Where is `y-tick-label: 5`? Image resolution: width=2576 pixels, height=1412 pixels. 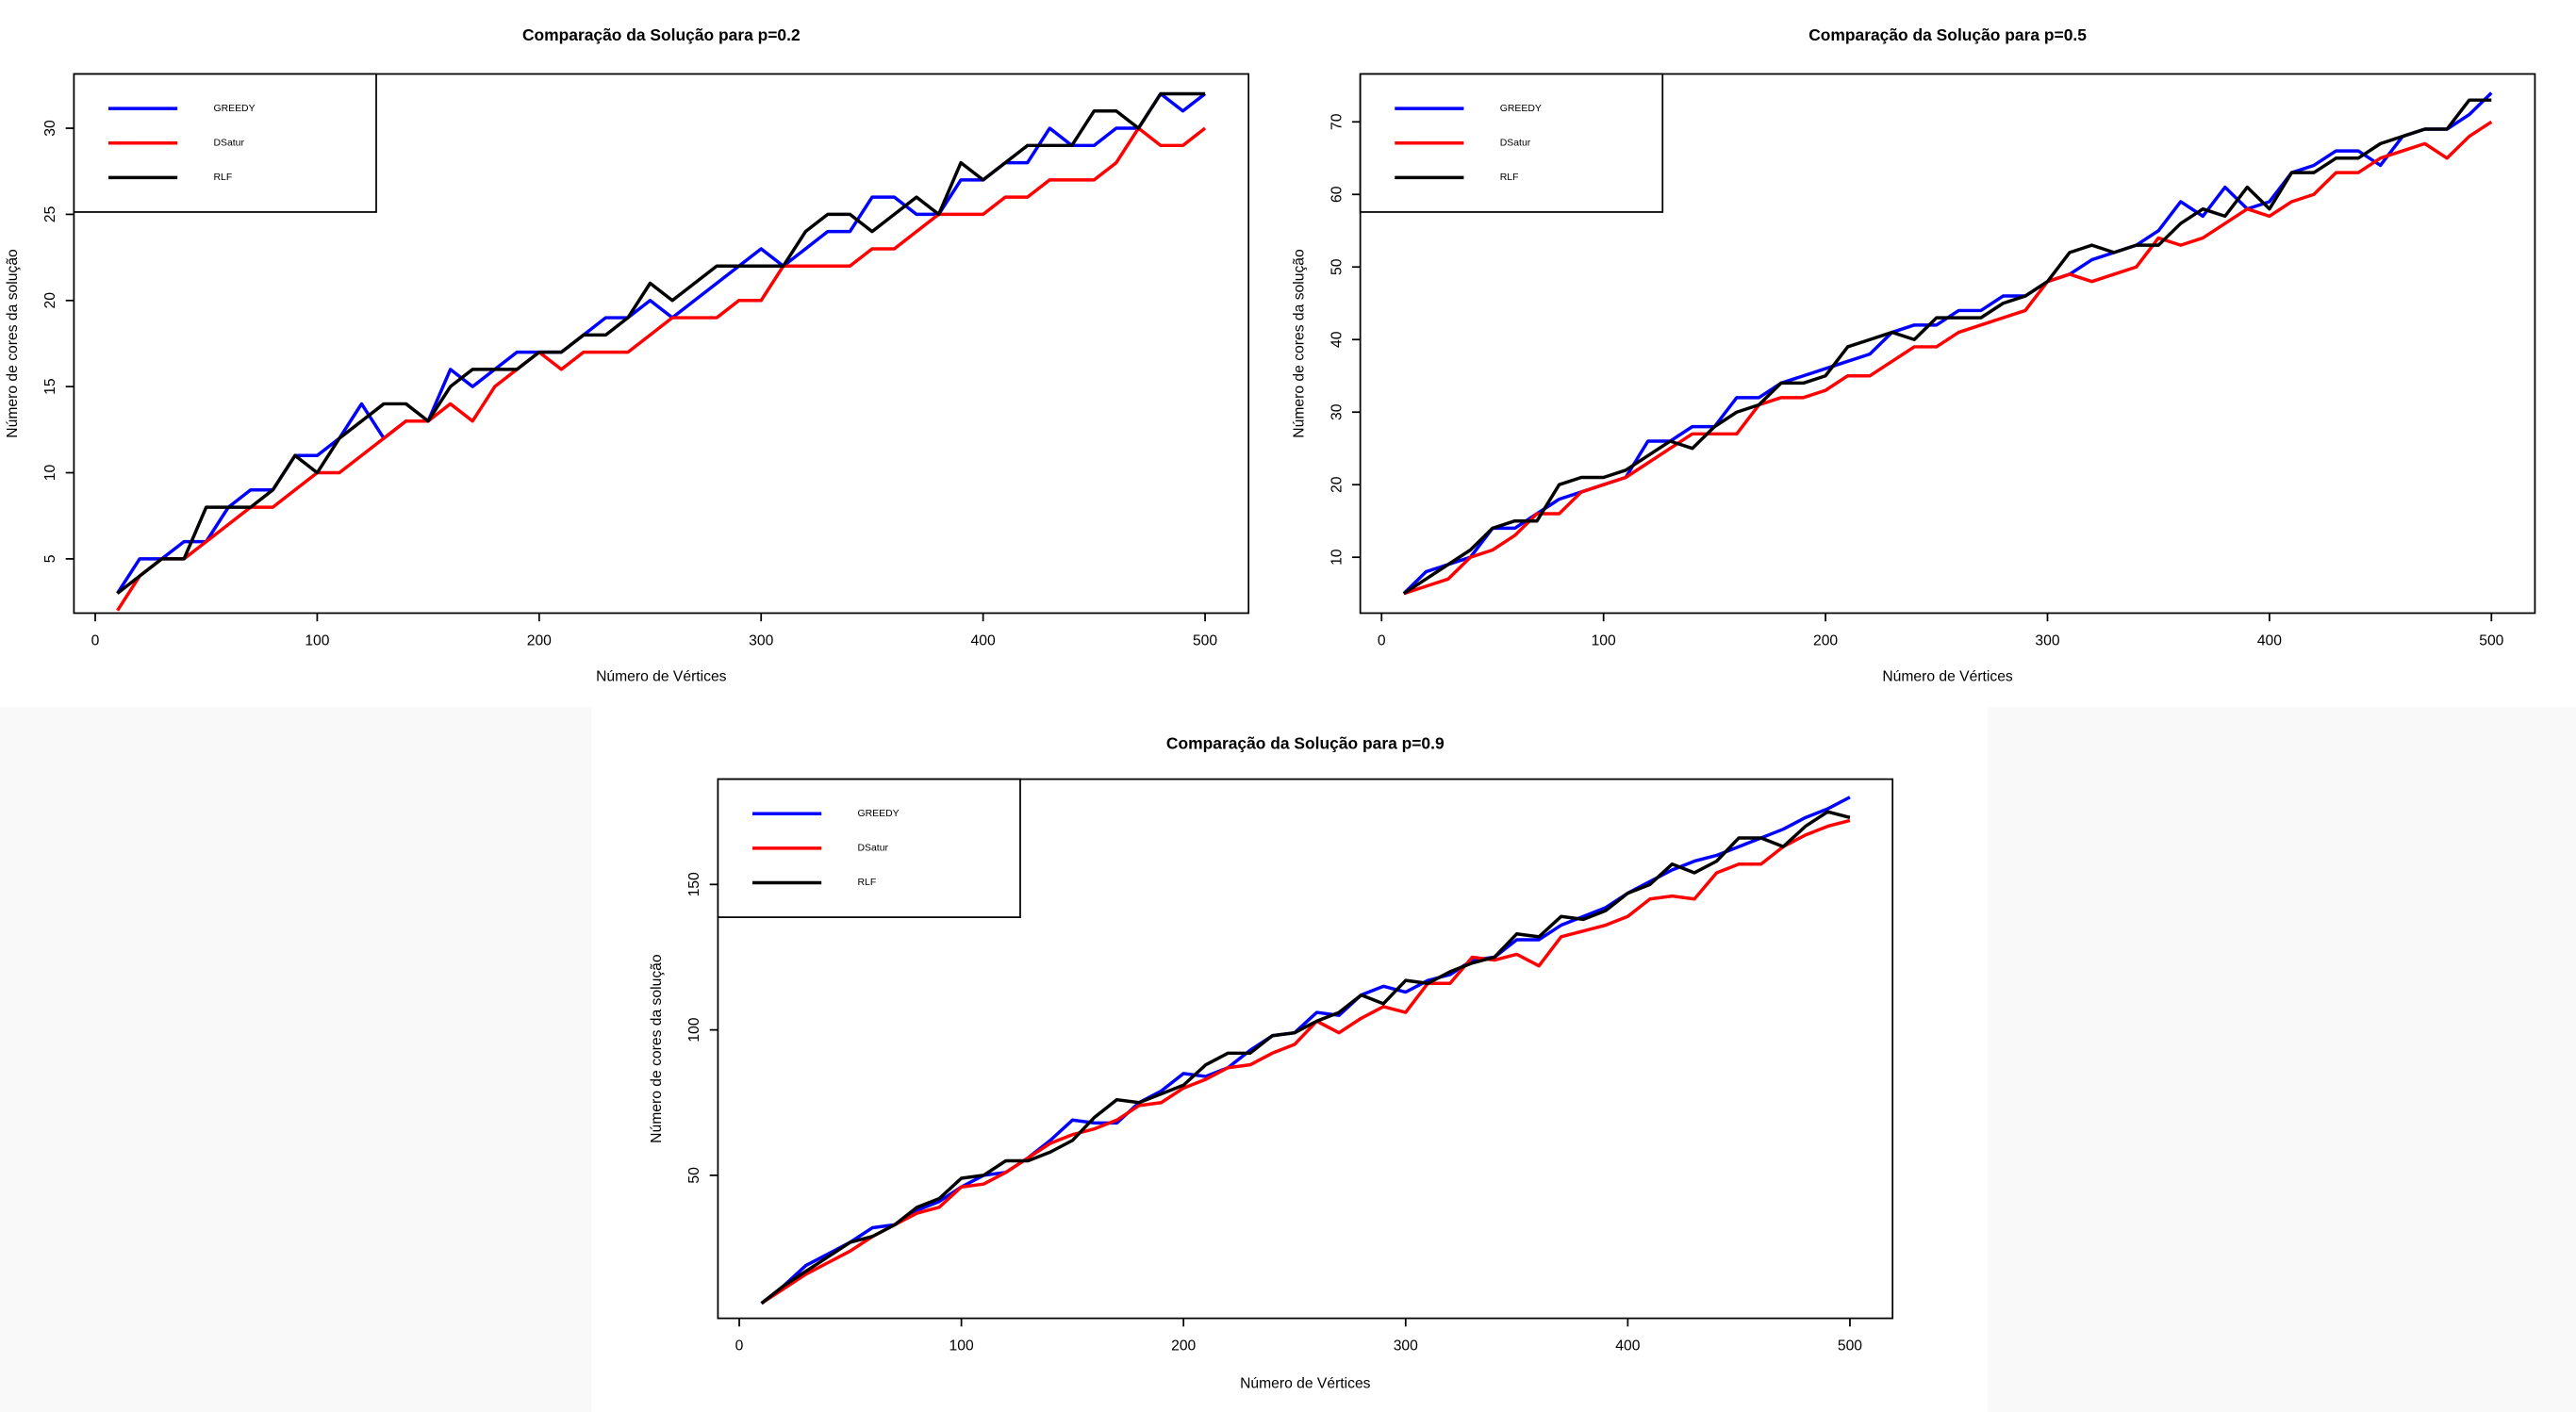 y-tick-label: 5 is located at coordinates (50, 558).